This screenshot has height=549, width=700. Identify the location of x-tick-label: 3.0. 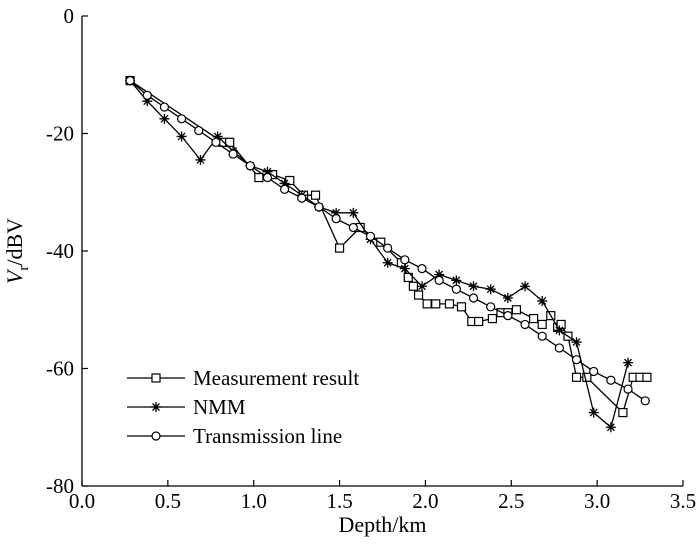
(597, 501).